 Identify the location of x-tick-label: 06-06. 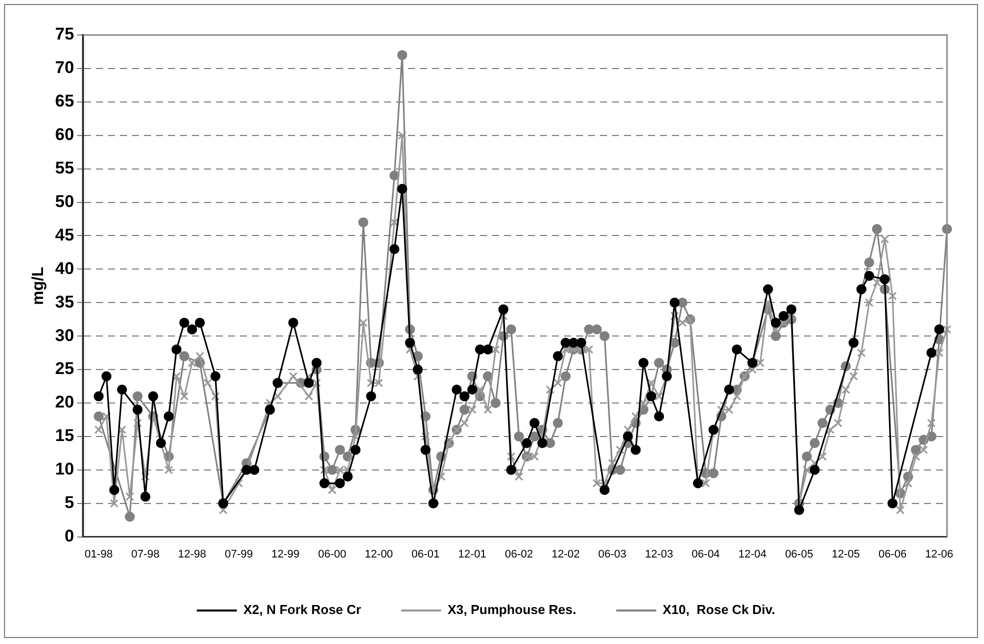
(892, 554).